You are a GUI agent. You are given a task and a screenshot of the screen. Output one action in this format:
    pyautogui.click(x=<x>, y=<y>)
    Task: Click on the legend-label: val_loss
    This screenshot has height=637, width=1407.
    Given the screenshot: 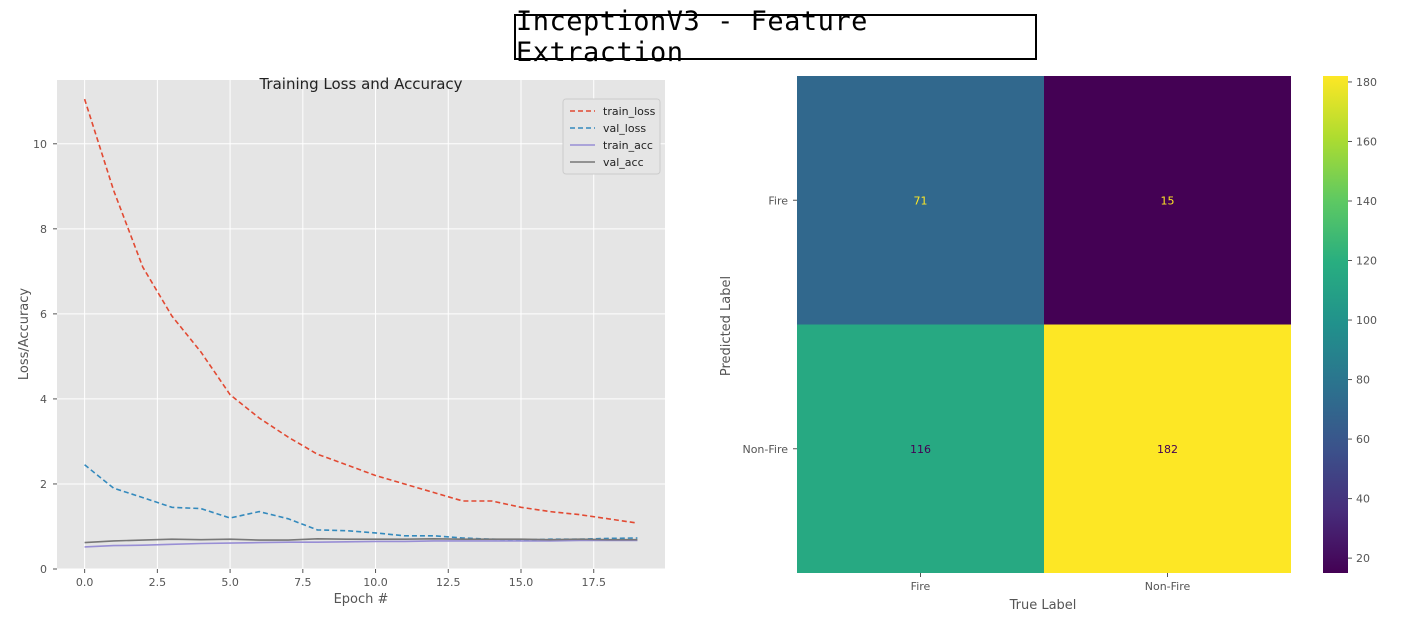 What is the action you would take?
    pyautogui.click(x=624, y=128)
    